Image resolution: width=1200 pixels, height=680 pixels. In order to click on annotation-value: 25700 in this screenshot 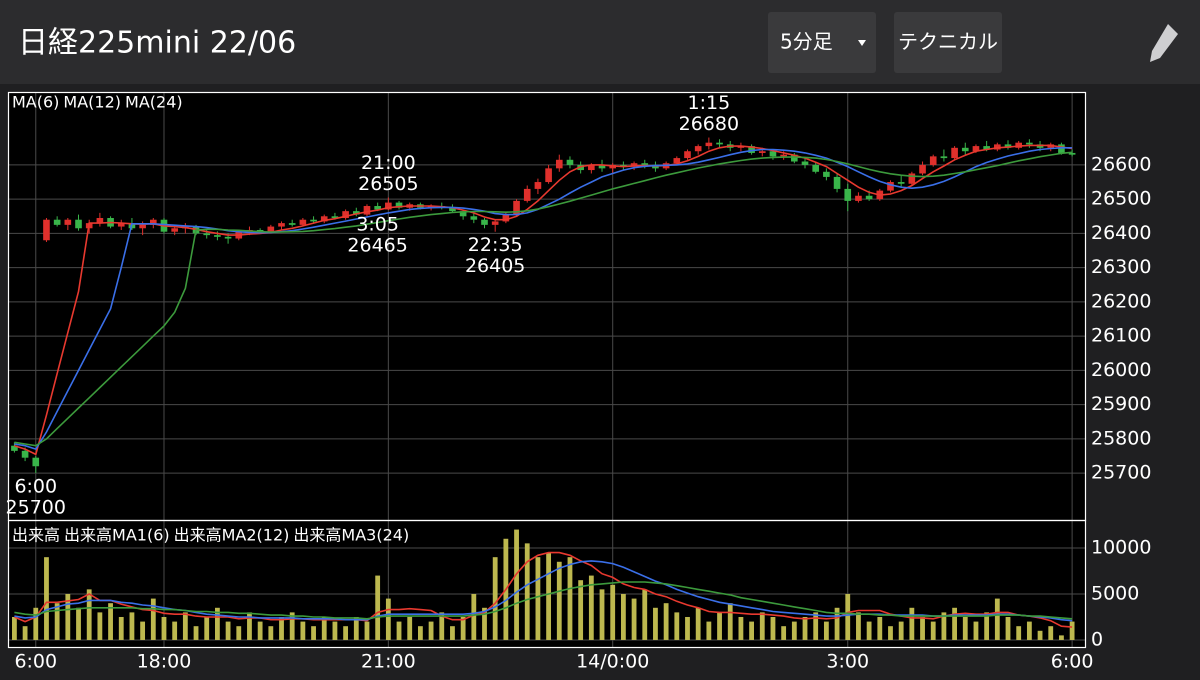, I will do `click(36, 508)`.